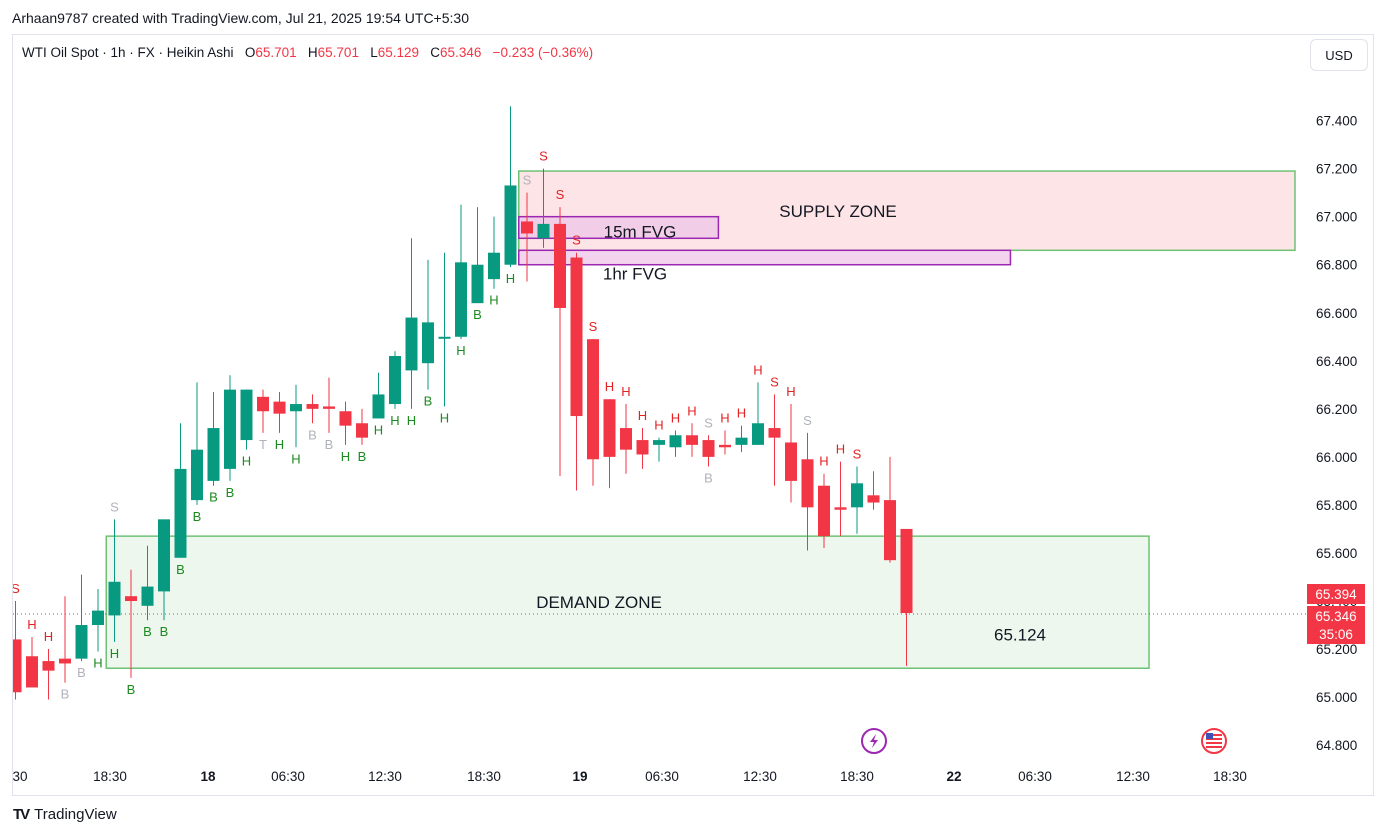 The image size is (1386, 837). Describe the element at coordinates (874, 741) in the screenshot. I see `event-icon` at that location.